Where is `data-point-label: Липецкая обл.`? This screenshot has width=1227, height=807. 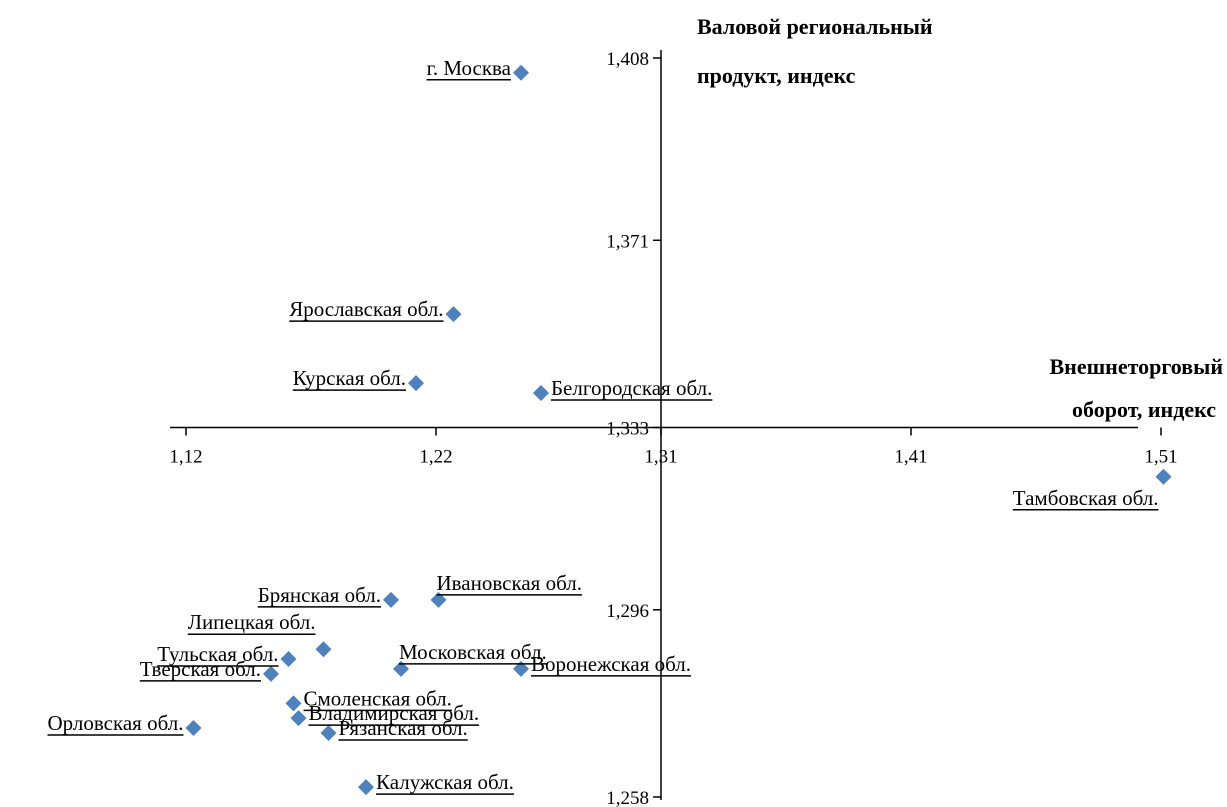 data-point-label: Липецкая обл. is located at coordinates (252, 622).